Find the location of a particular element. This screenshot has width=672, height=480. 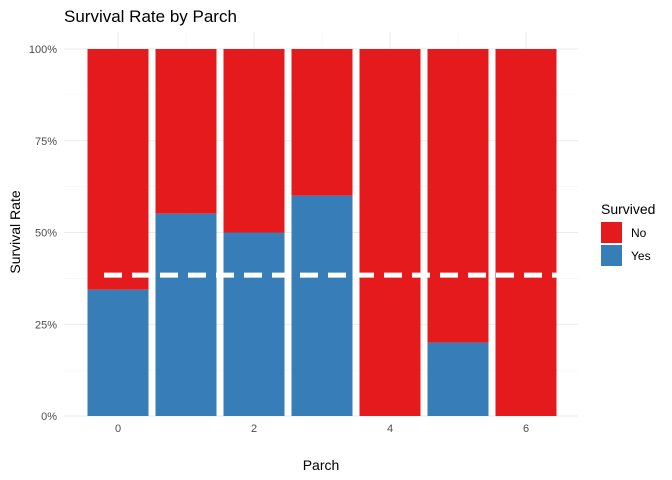

y-axis-title: Survival Rate is located at coordinates (15, 231).